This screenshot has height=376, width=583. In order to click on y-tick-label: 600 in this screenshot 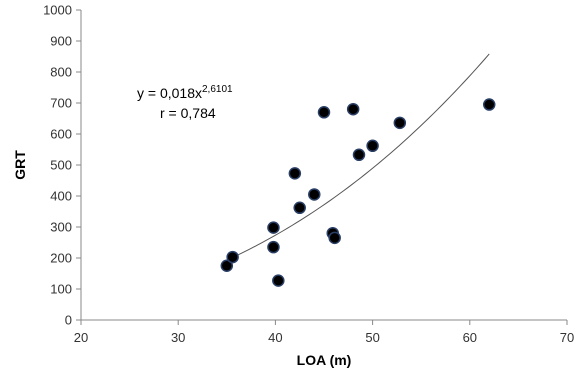, I will do `click(61, 134)`.